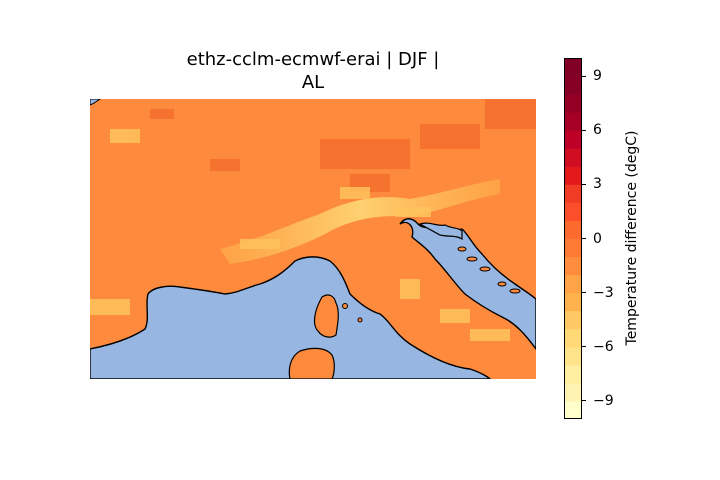  I want to click on sardinia, so click(311, 363).